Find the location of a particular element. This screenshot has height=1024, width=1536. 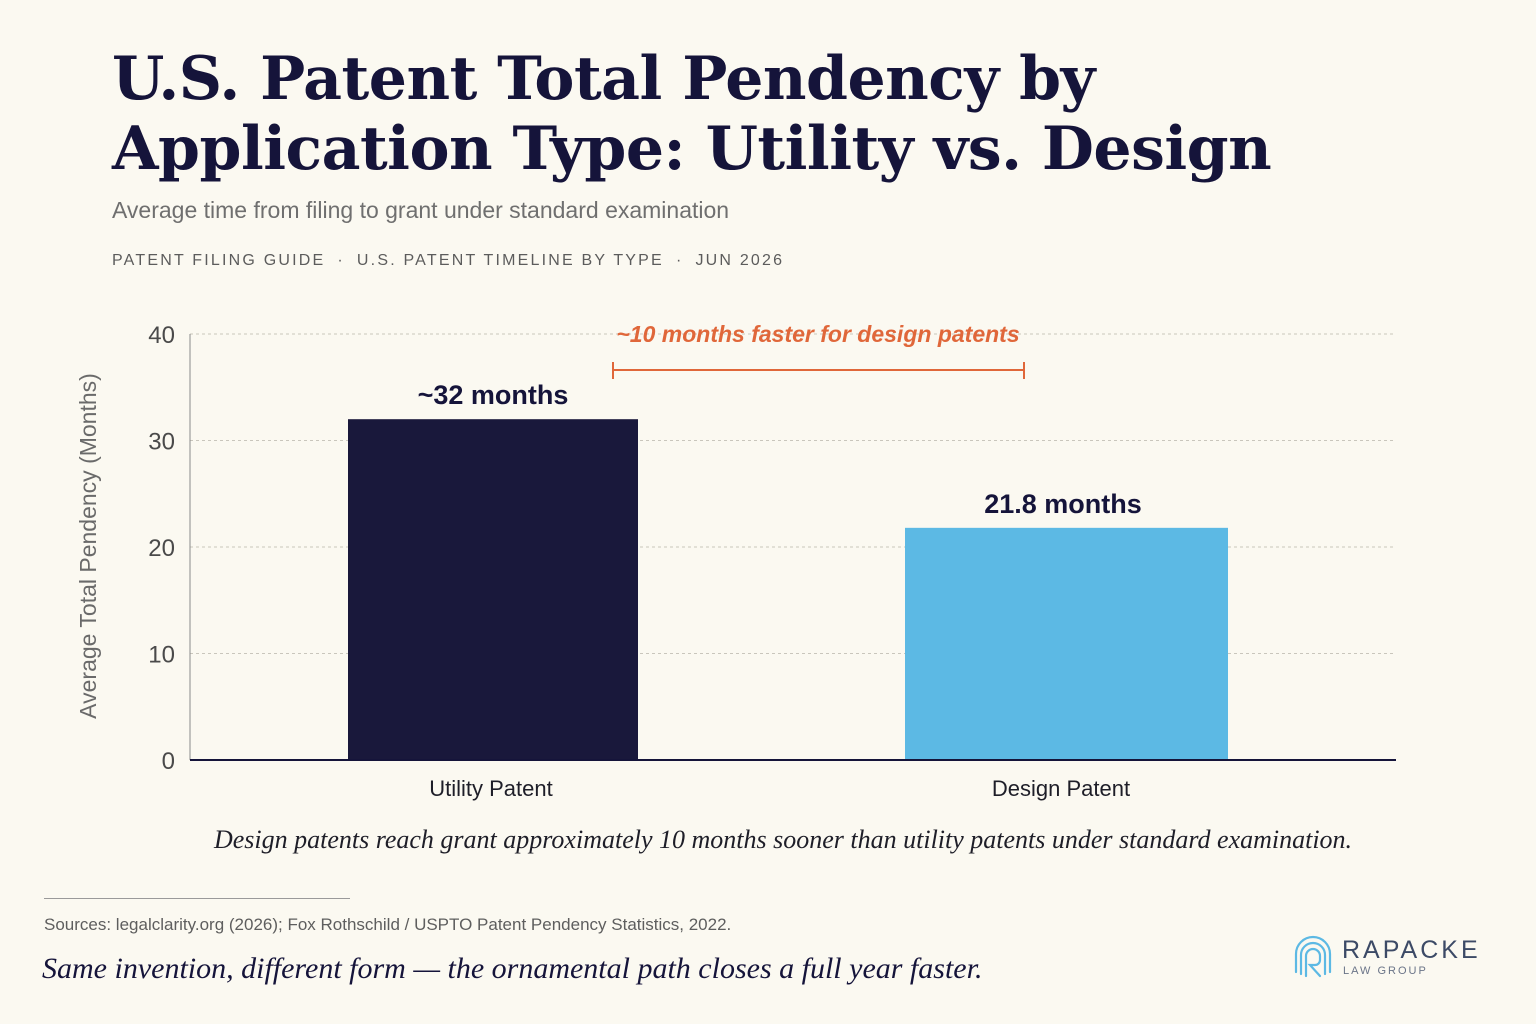

meta-series: U.S. PATENT TIMELINE BY TYPE is located at coordinates (510, 260).